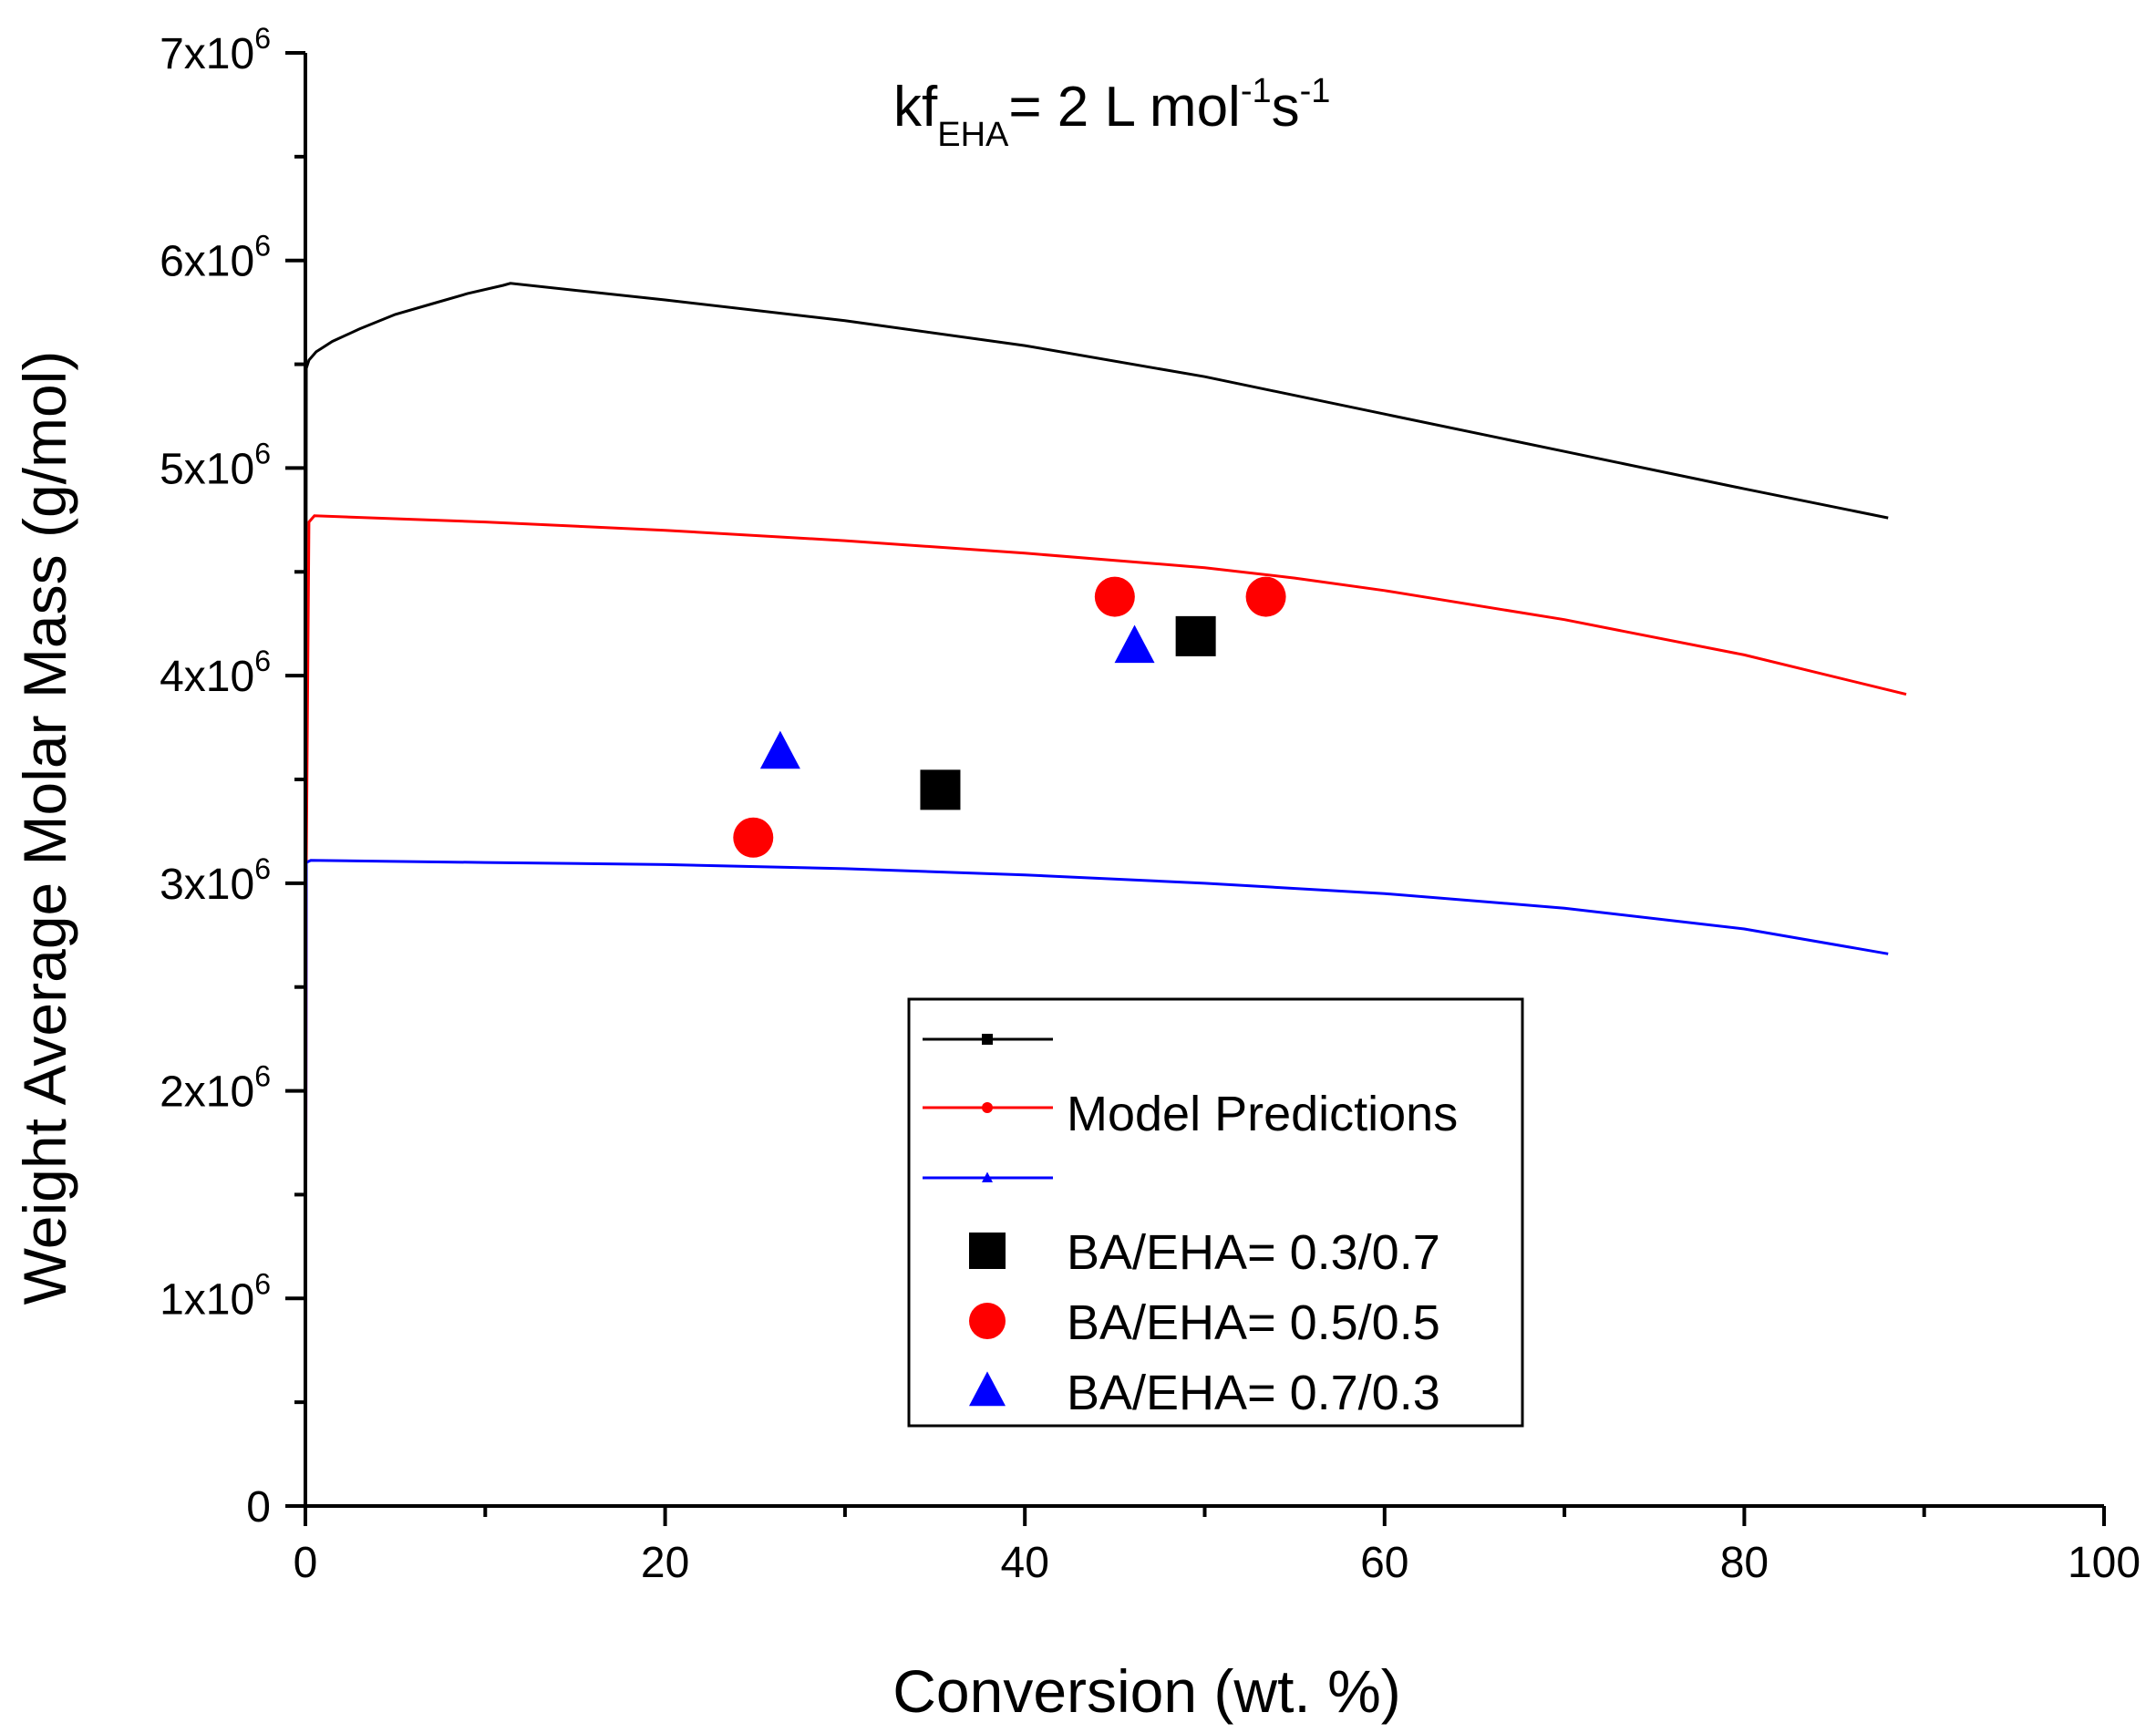 The height and width of the screenshot is (1733, 2156). I want to click on y-tick-label: 2x10⁶, so click(215, 1088).